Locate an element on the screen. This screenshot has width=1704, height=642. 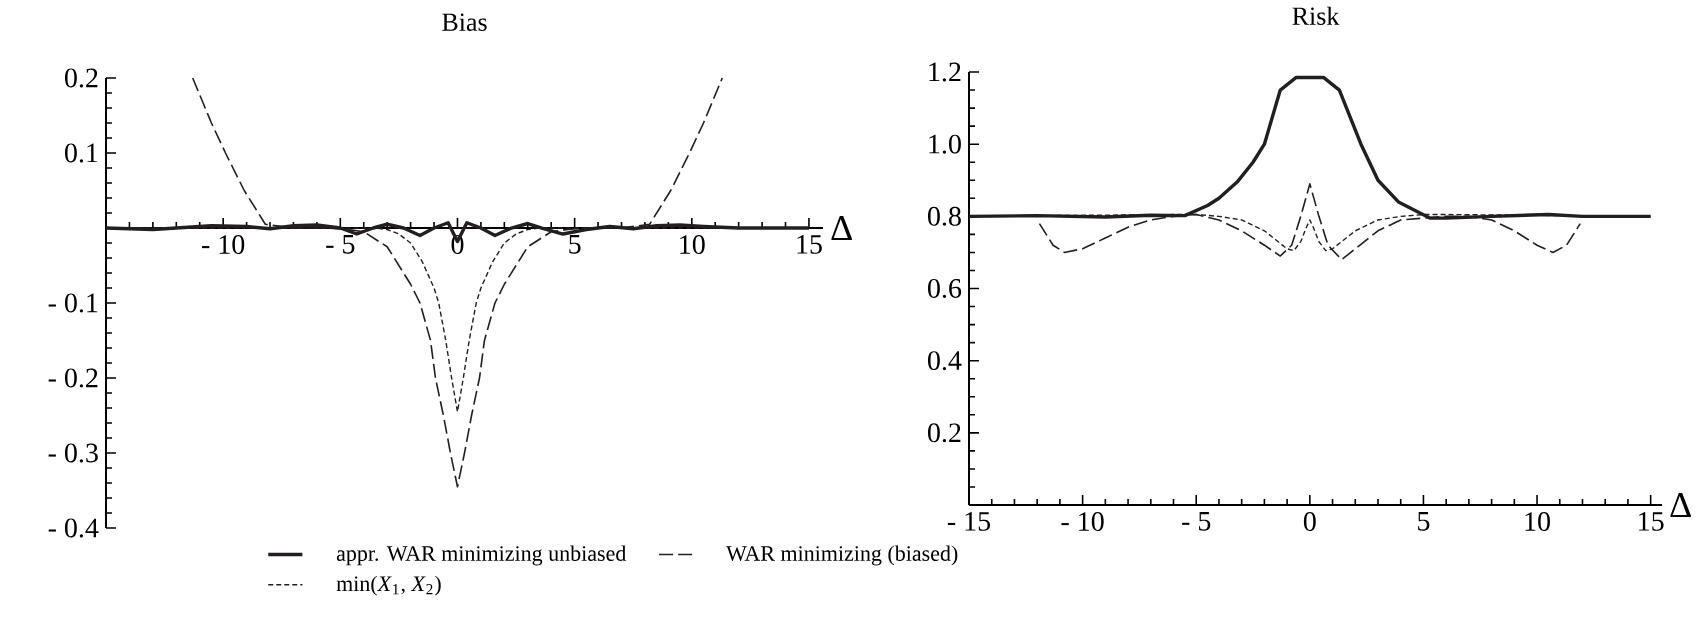
y-tick-label: - 0.4 is located at coordinates (73, 528).